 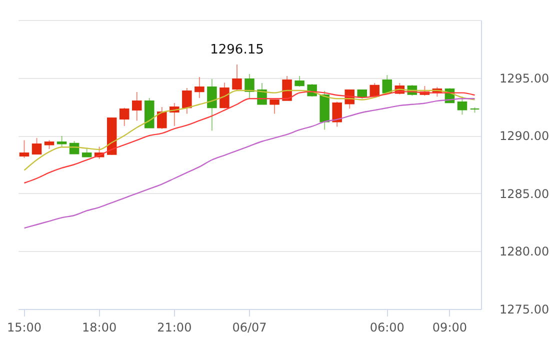 I want to click on x-tick-label: 21:00, so click(x=174, y=327).